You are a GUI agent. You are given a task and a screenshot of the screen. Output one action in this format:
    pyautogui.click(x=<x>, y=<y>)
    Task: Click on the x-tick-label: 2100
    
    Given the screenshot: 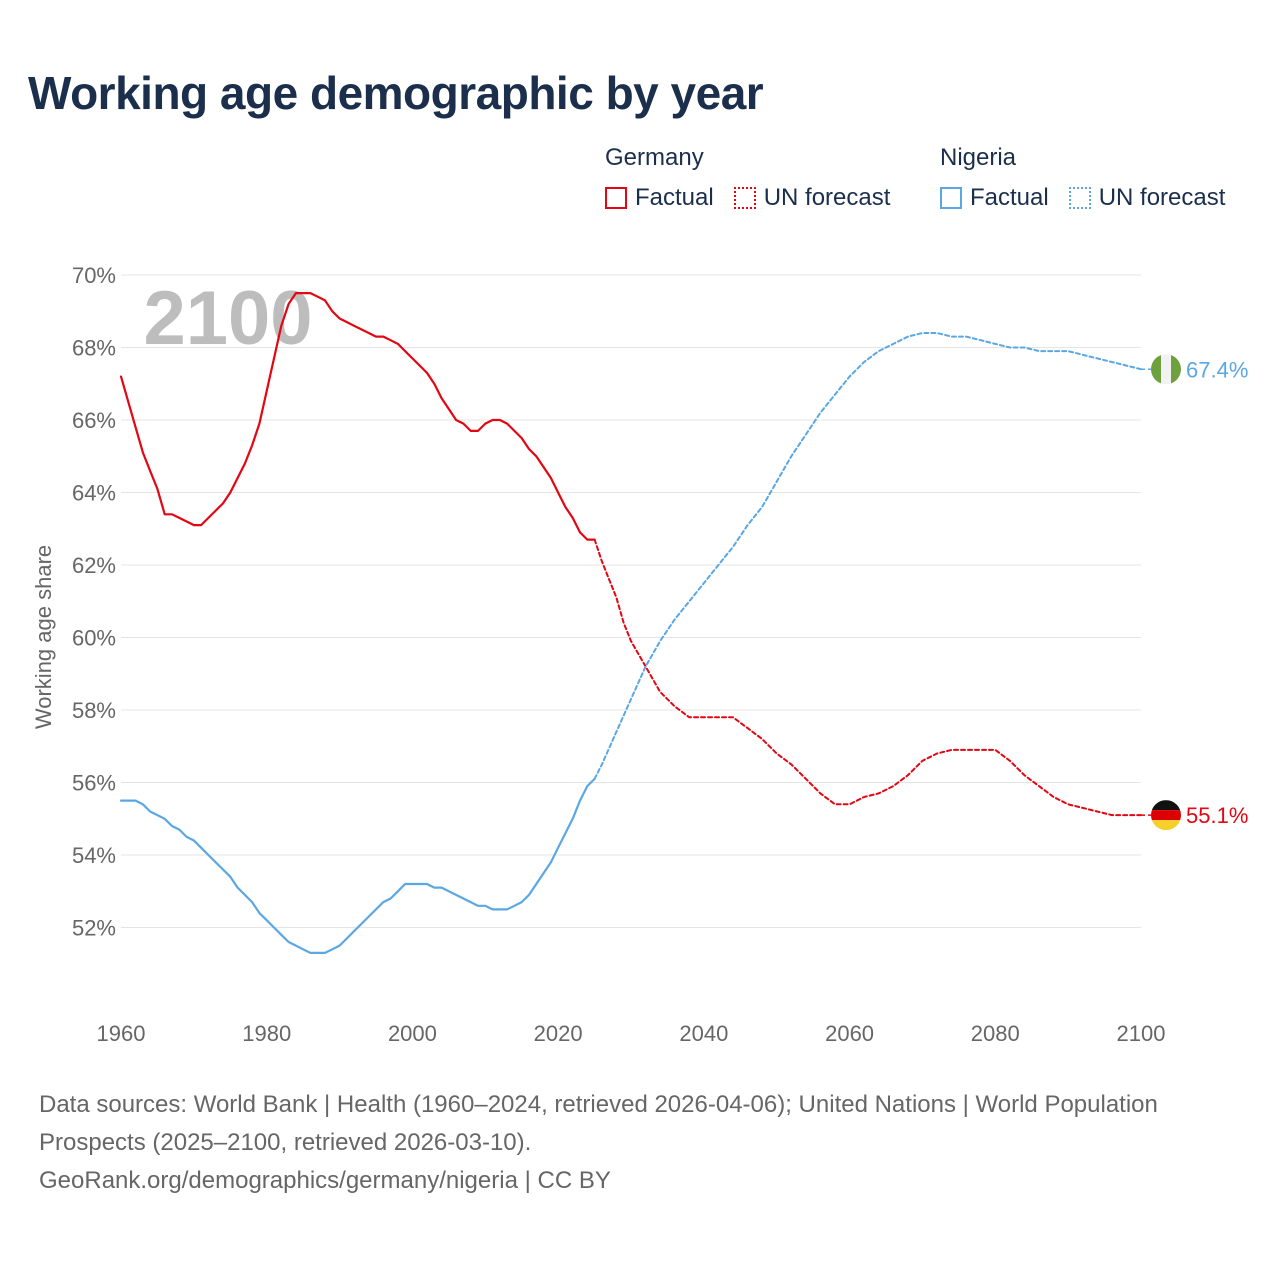 What is the action you would take?
    pyautogui.click(x=1141, y=1033)
    